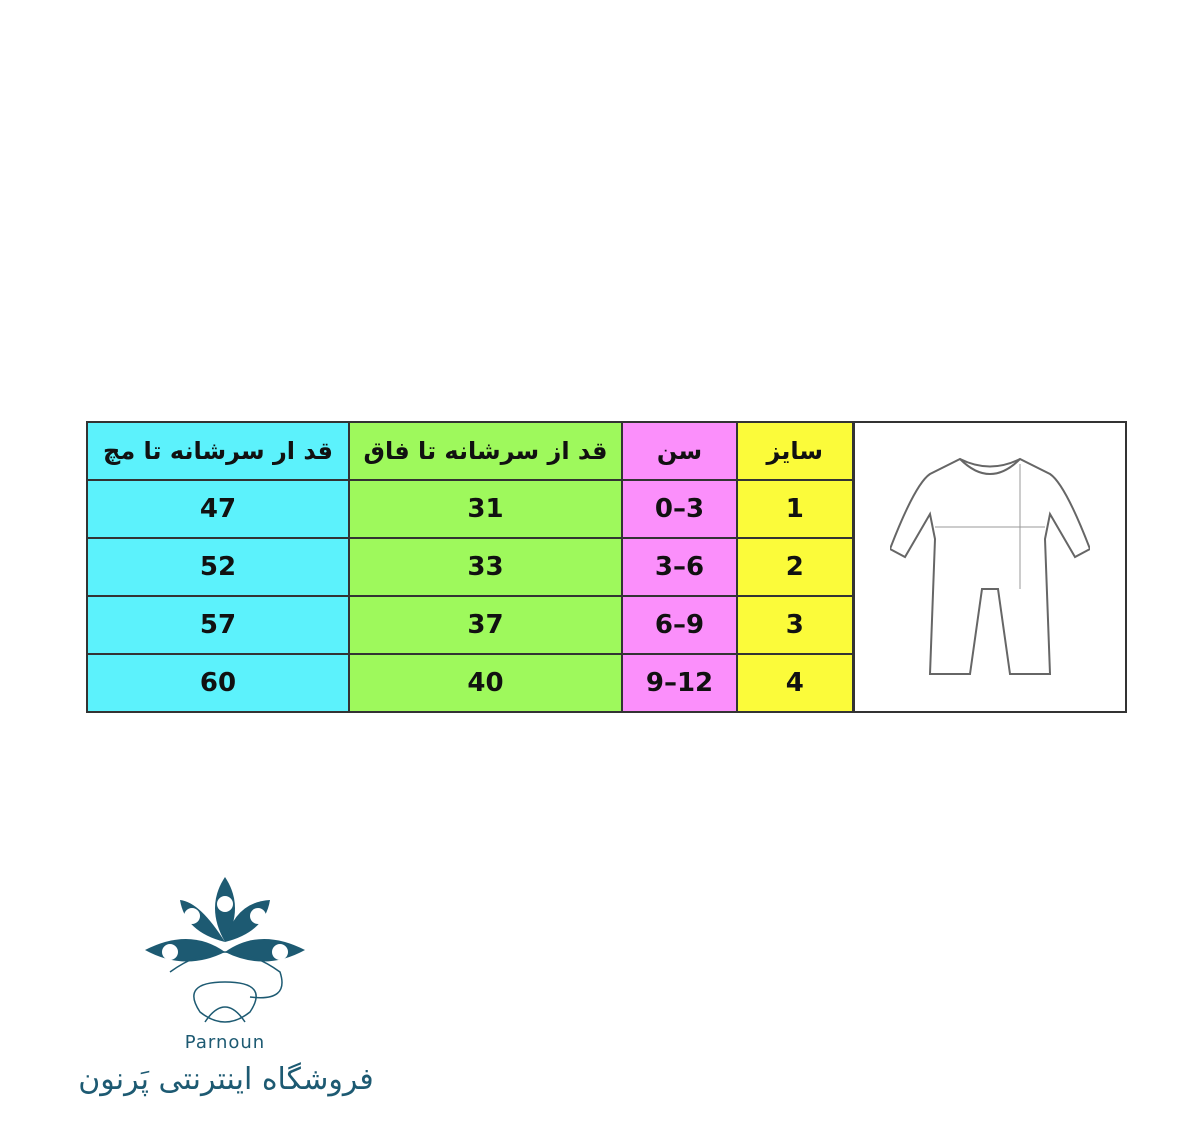 This screenshot has width=1200, height=1123. What do you see at coordinates (679, 683) in the screenshot?
I see `cell-age: 9–12` at bounding box center [679, 683].